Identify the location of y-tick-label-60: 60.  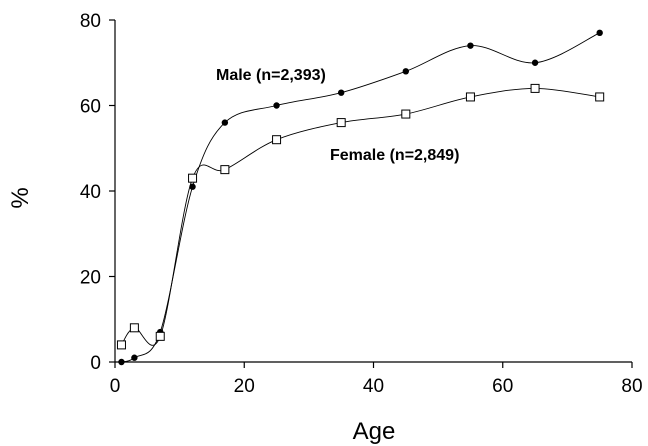
(90, 107).